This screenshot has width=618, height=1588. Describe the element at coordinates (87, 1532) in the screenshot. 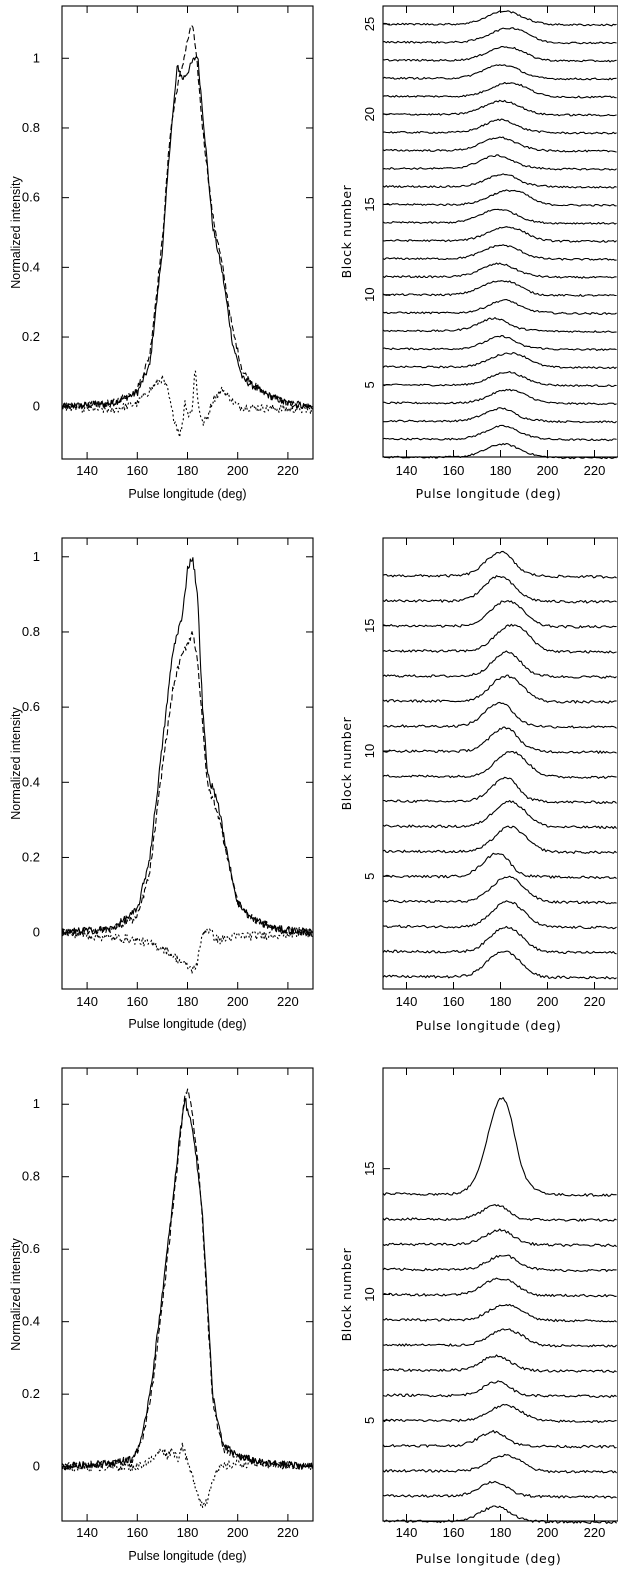

I see `x-tick-label-4-0: 140` at that location.